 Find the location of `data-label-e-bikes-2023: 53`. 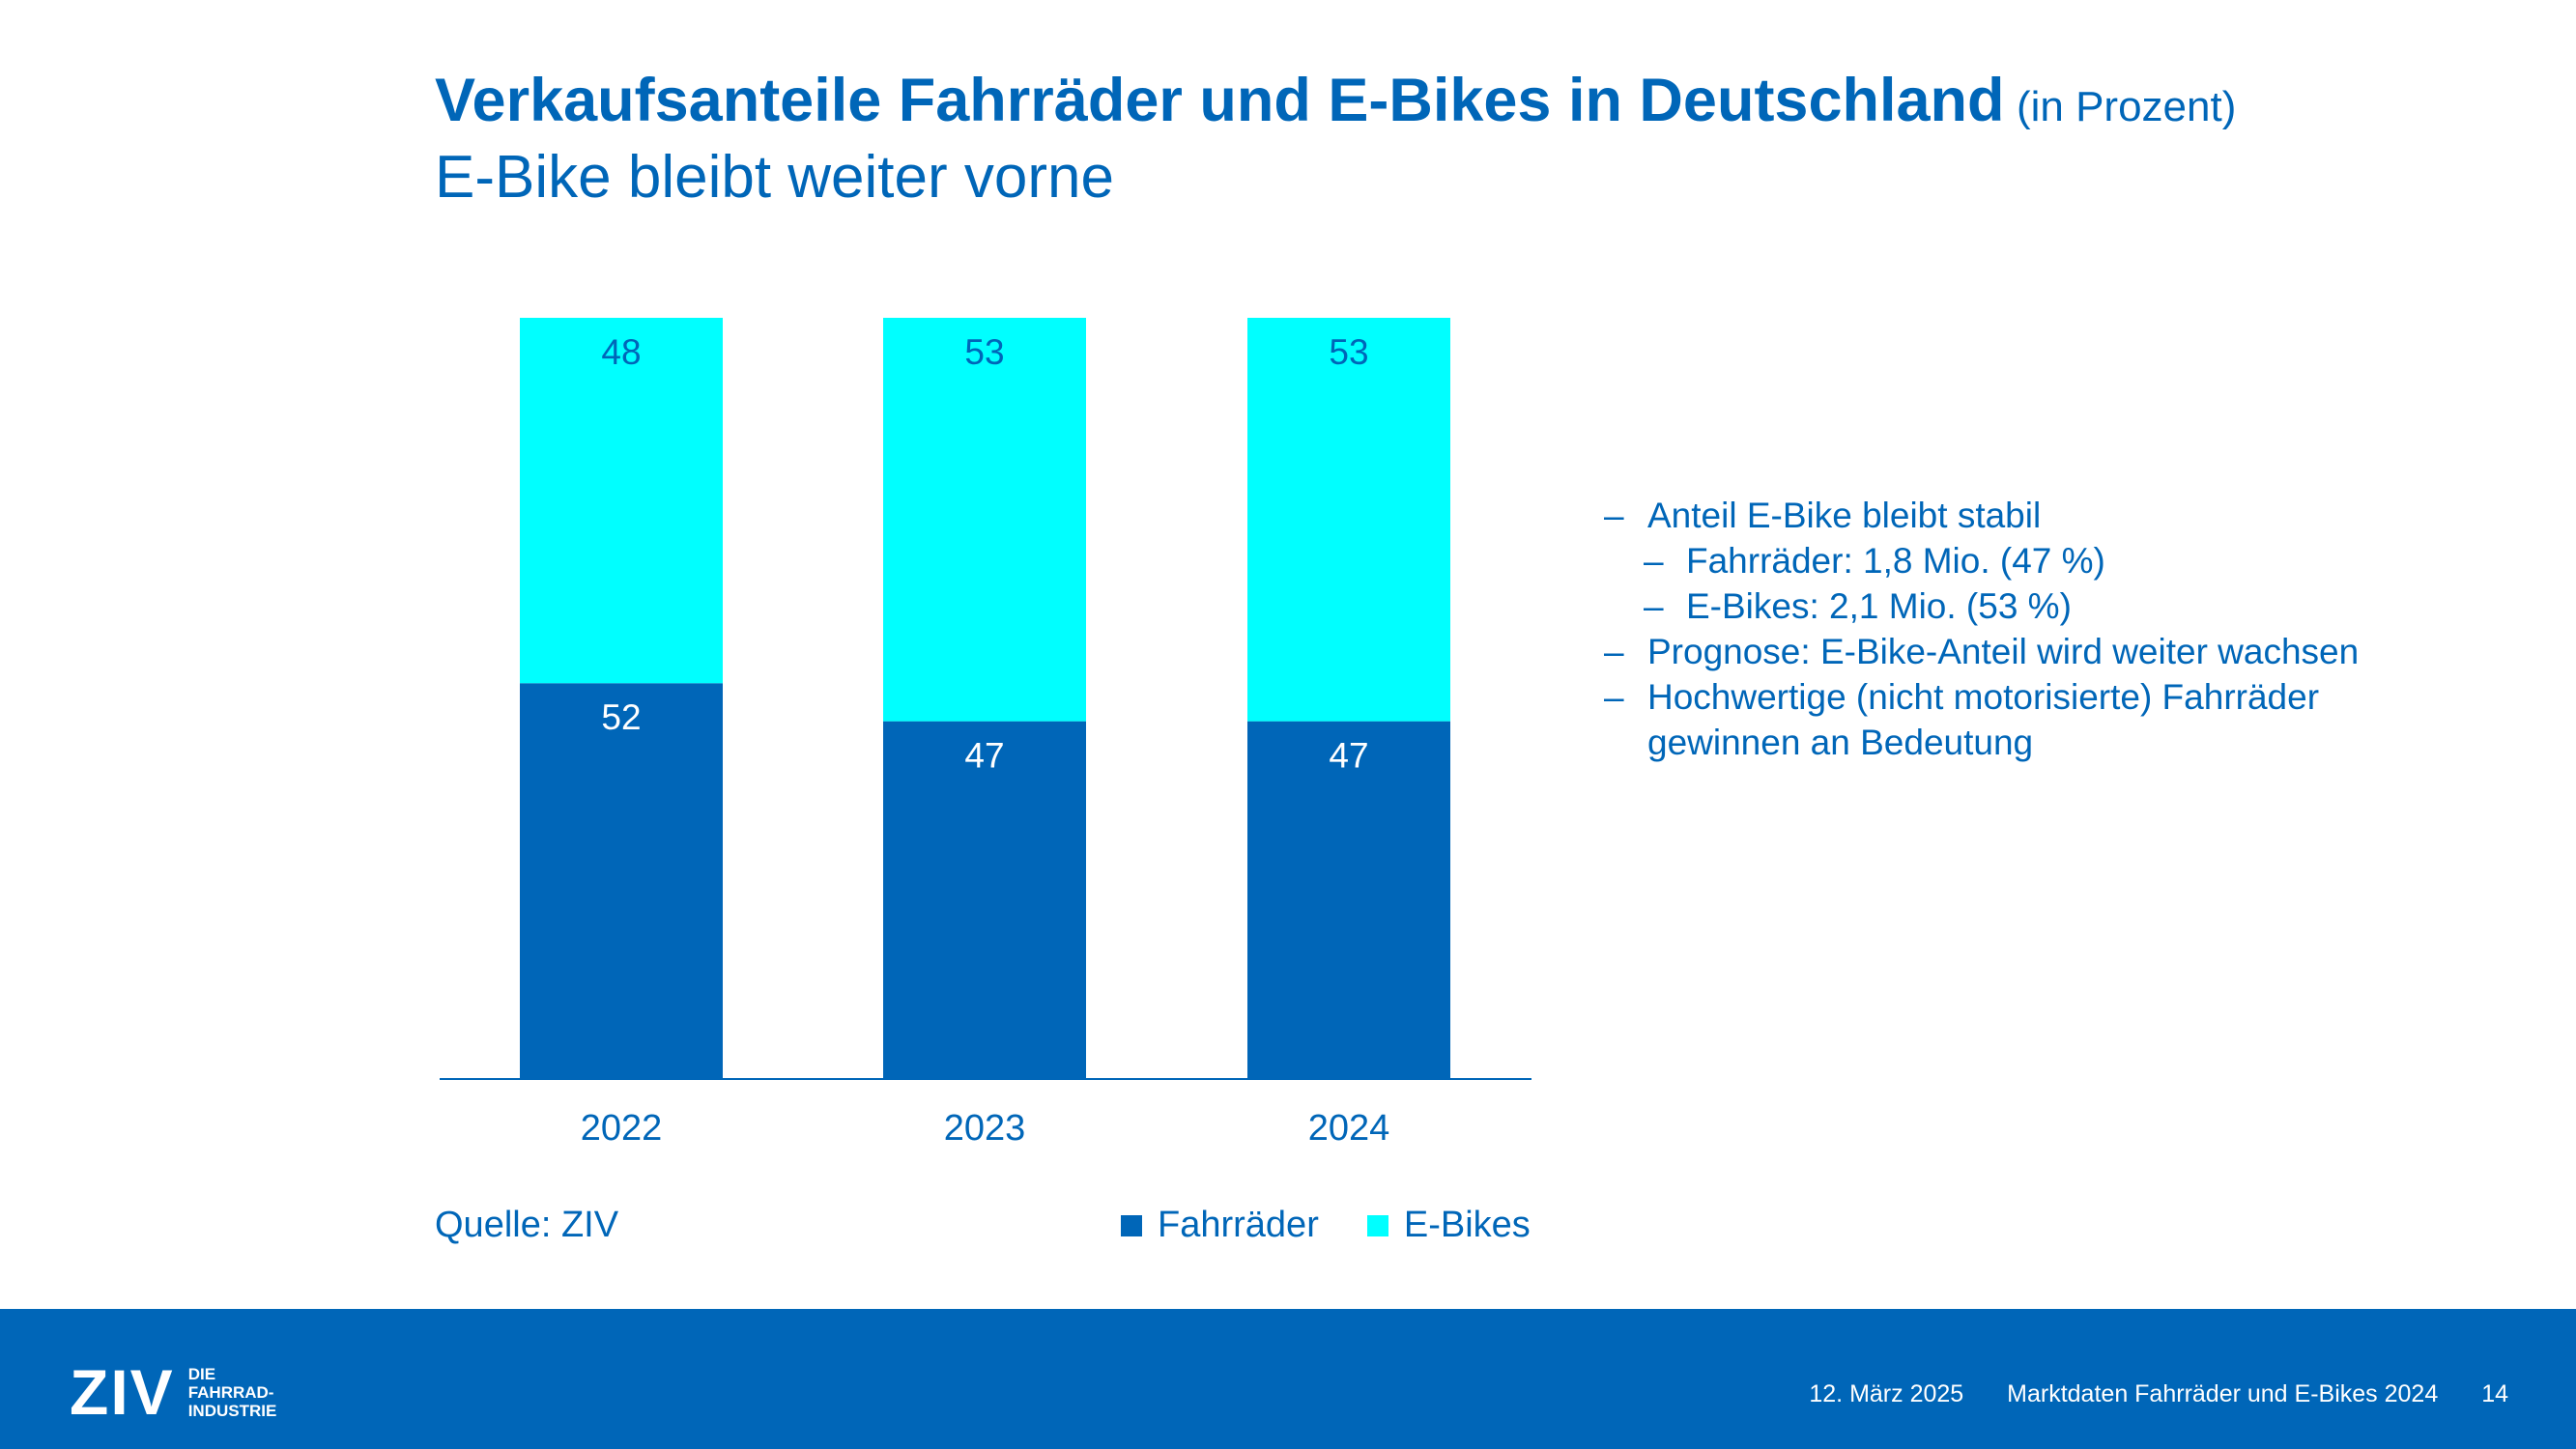

data-label-e-bikes-2023: 53 is located at coordinates (984, 352).